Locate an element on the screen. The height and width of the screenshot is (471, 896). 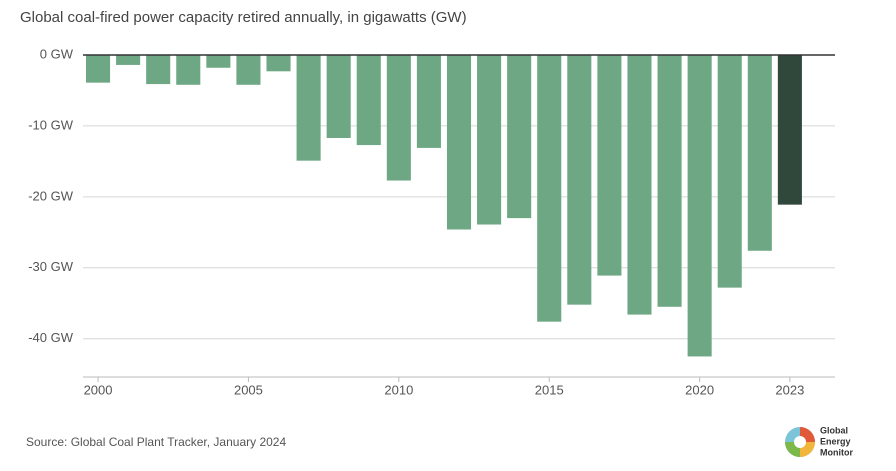
y-tick-label: -10 GW is located at coordinates (51, 124).